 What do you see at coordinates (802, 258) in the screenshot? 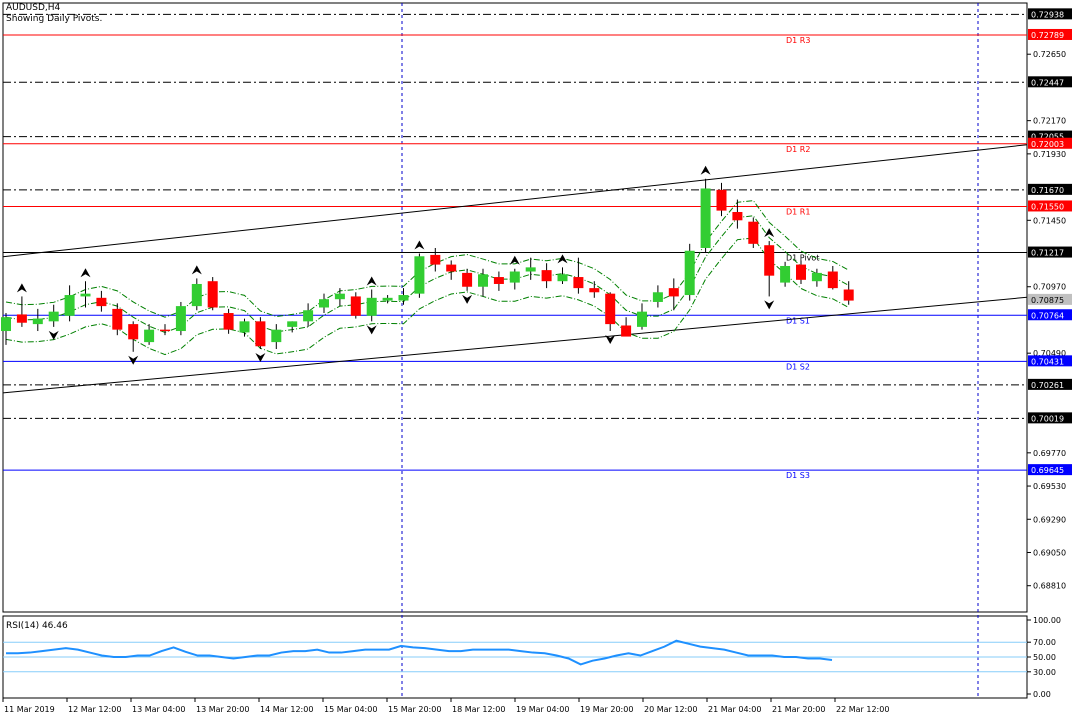
I see `pivot-label: D1 Pivot` at bounding box center [802, 258].